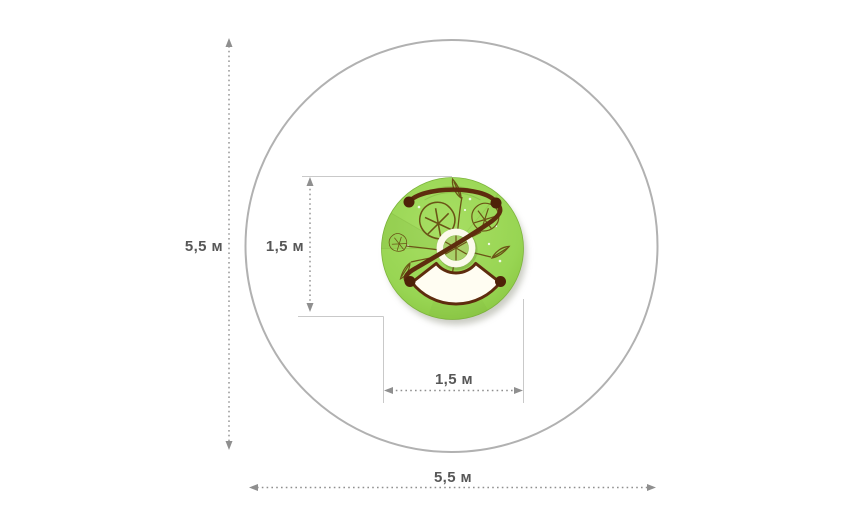 This screenshot has width=850, height=530. What do you see at coordinates (454, 379) in the screenshot?
I see `equipment-width-label: 1,5 м` at bounding box center [454, 379].